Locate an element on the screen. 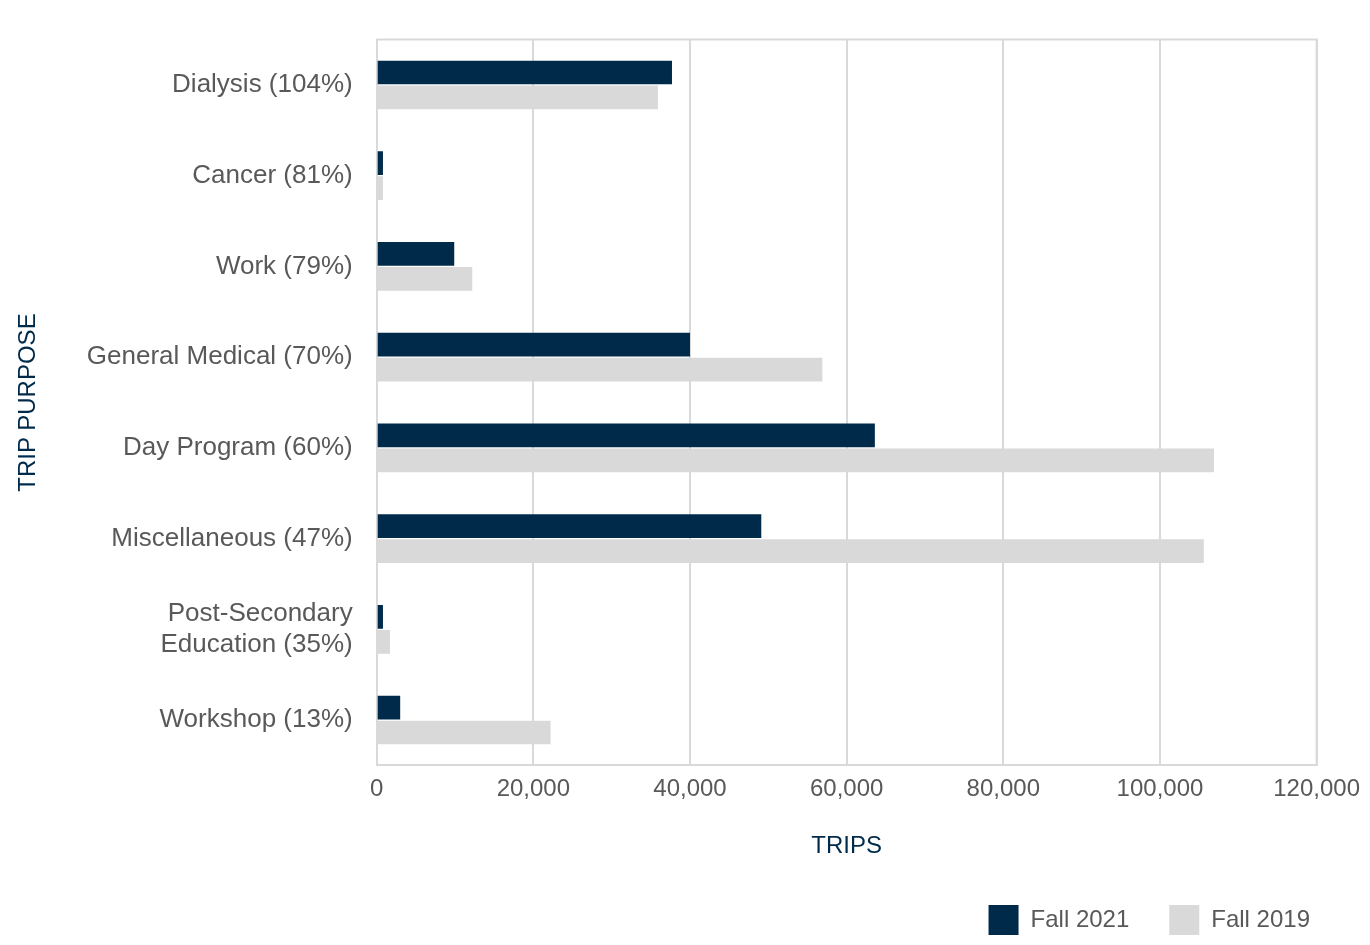 This screenshot has height=945, width=1370. x-axis-title: TRIPS is located at coordinates (846, 845).